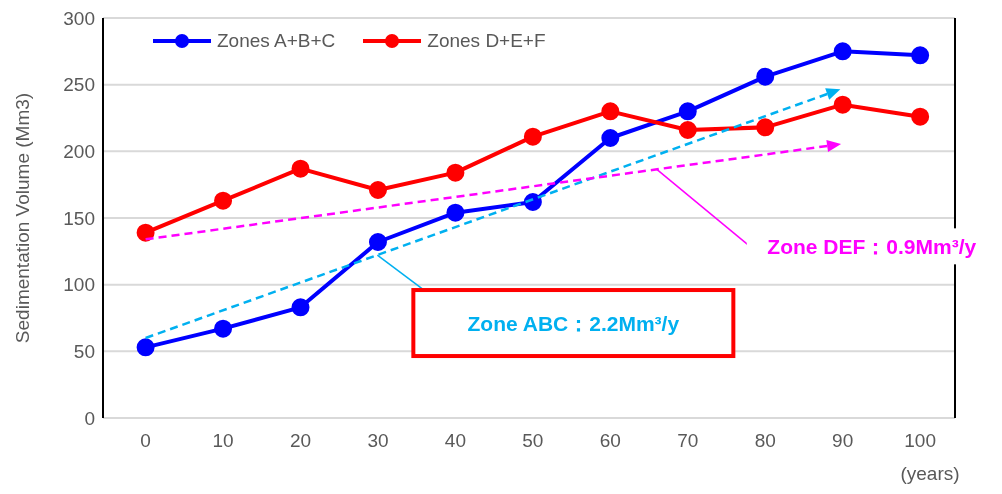  Describe the element at coordinates (79, 218) in the screenshot. I see `y-tick-label: 150` at that location.